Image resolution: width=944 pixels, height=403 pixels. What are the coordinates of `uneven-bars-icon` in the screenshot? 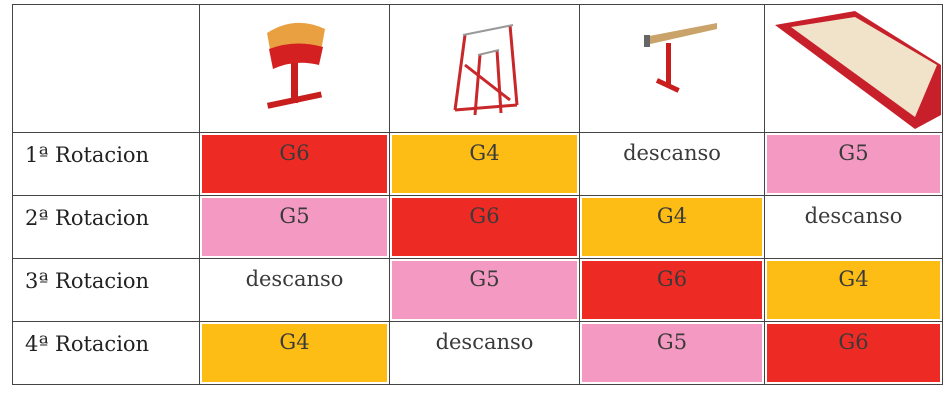 It's located at (485, 70).